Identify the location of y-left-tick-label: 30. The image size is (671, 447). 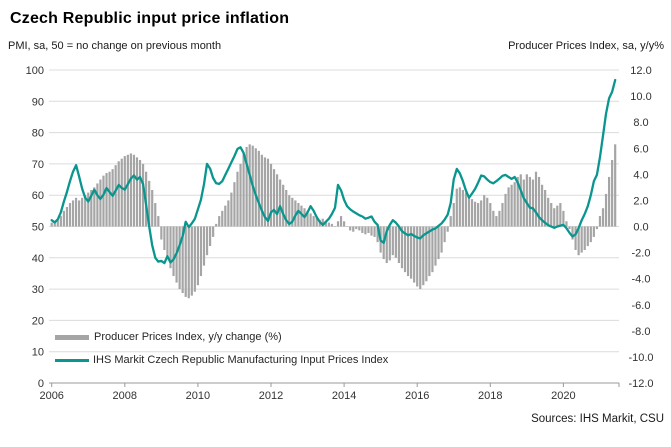
(38, 290).